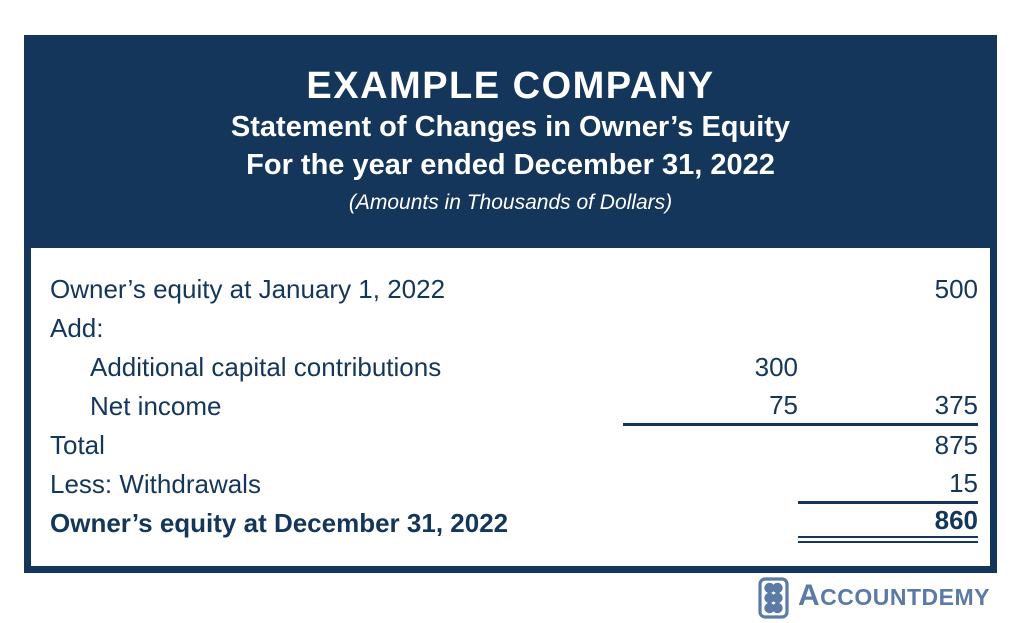 The width and height of the screenshot is (1024, 623). I want to click on brand-name-initial: A, so click(809, 595).